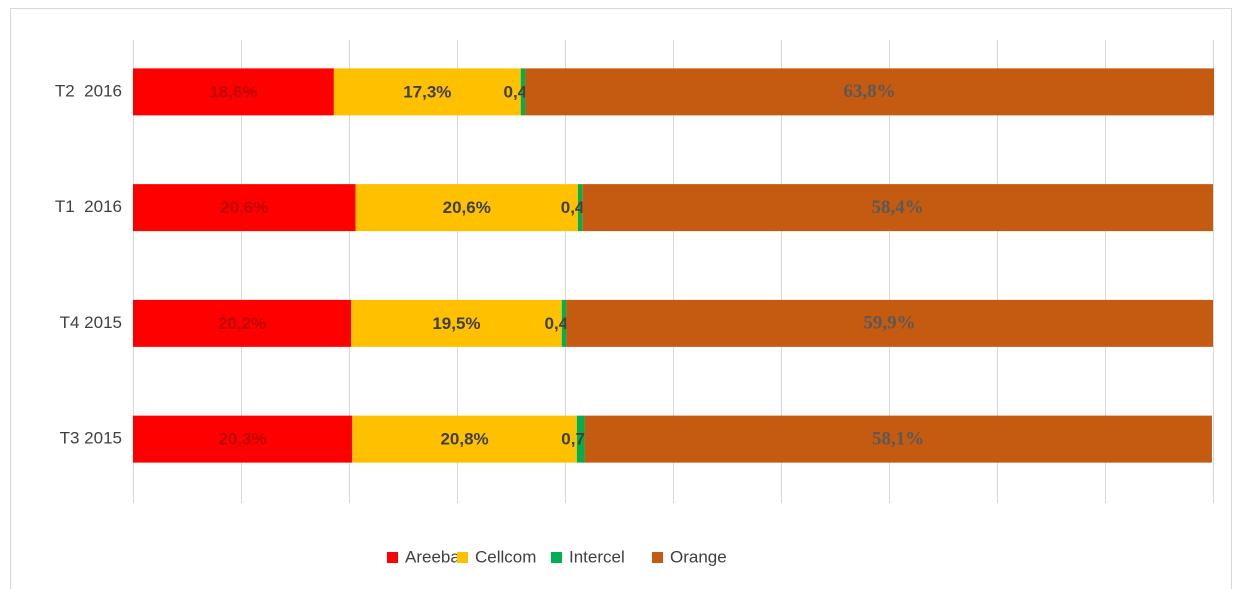 This screenshot has height=589, width=1241. What do you see at coordinates (88, 206) in the screenshot?
I see `category-label: T1 2016` at bounding box center [88, 206].